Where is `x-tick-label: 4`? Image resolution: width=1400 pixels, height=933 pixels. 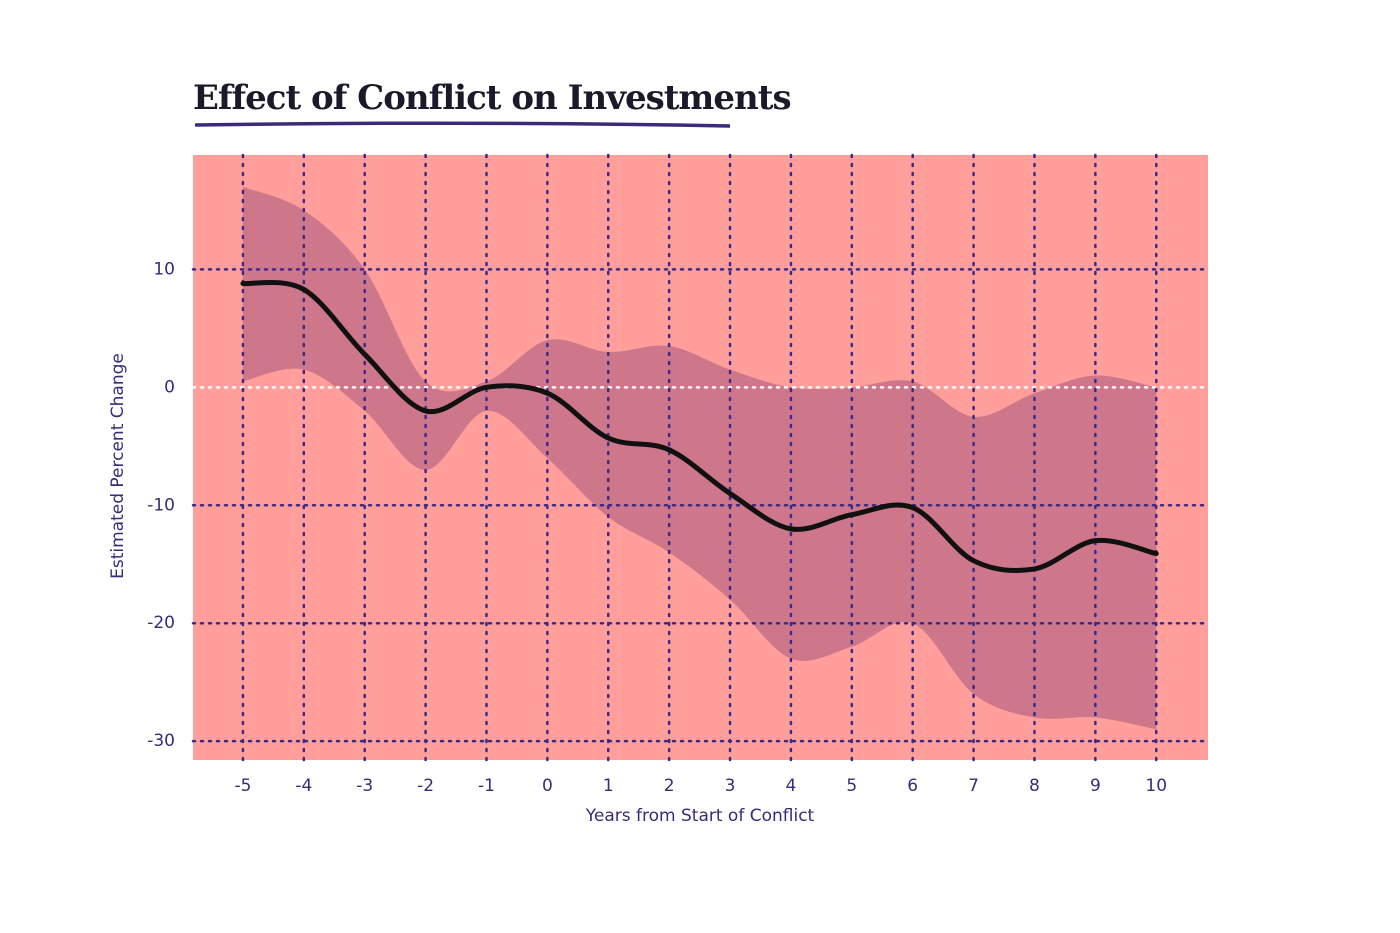
x-tick-label: 4 is located at coordinates (791, 786).